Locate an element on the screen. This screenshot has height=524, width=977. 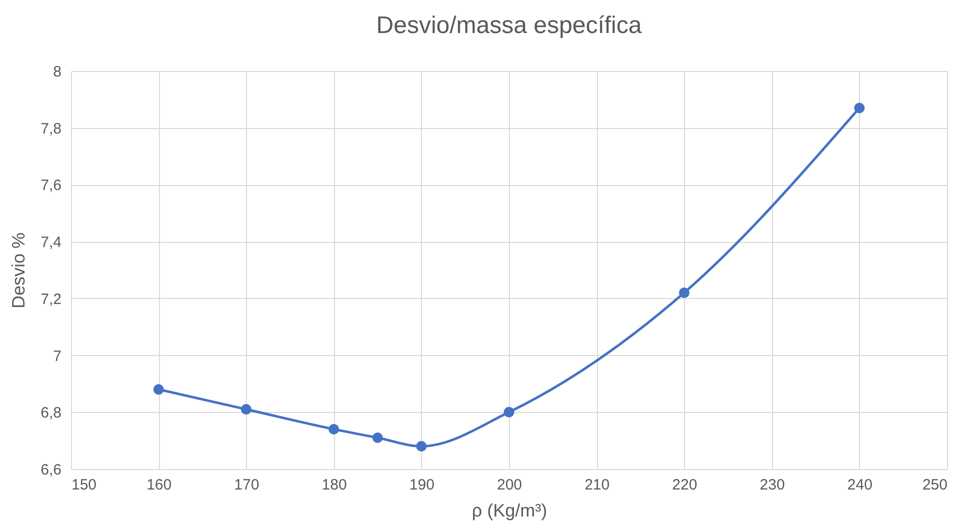
y-tick-label: 8 is located at coordinates (57, 72).